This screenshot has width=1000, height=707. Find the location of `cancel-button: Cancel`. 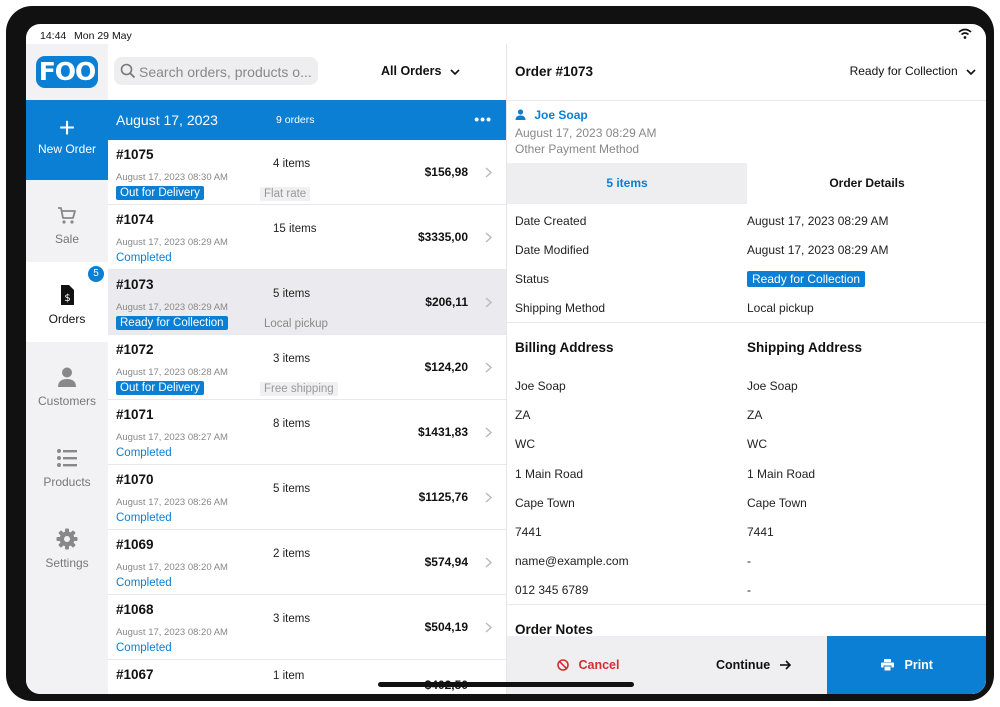

cancel-button: Cancel is located at coordinates (588, 665).